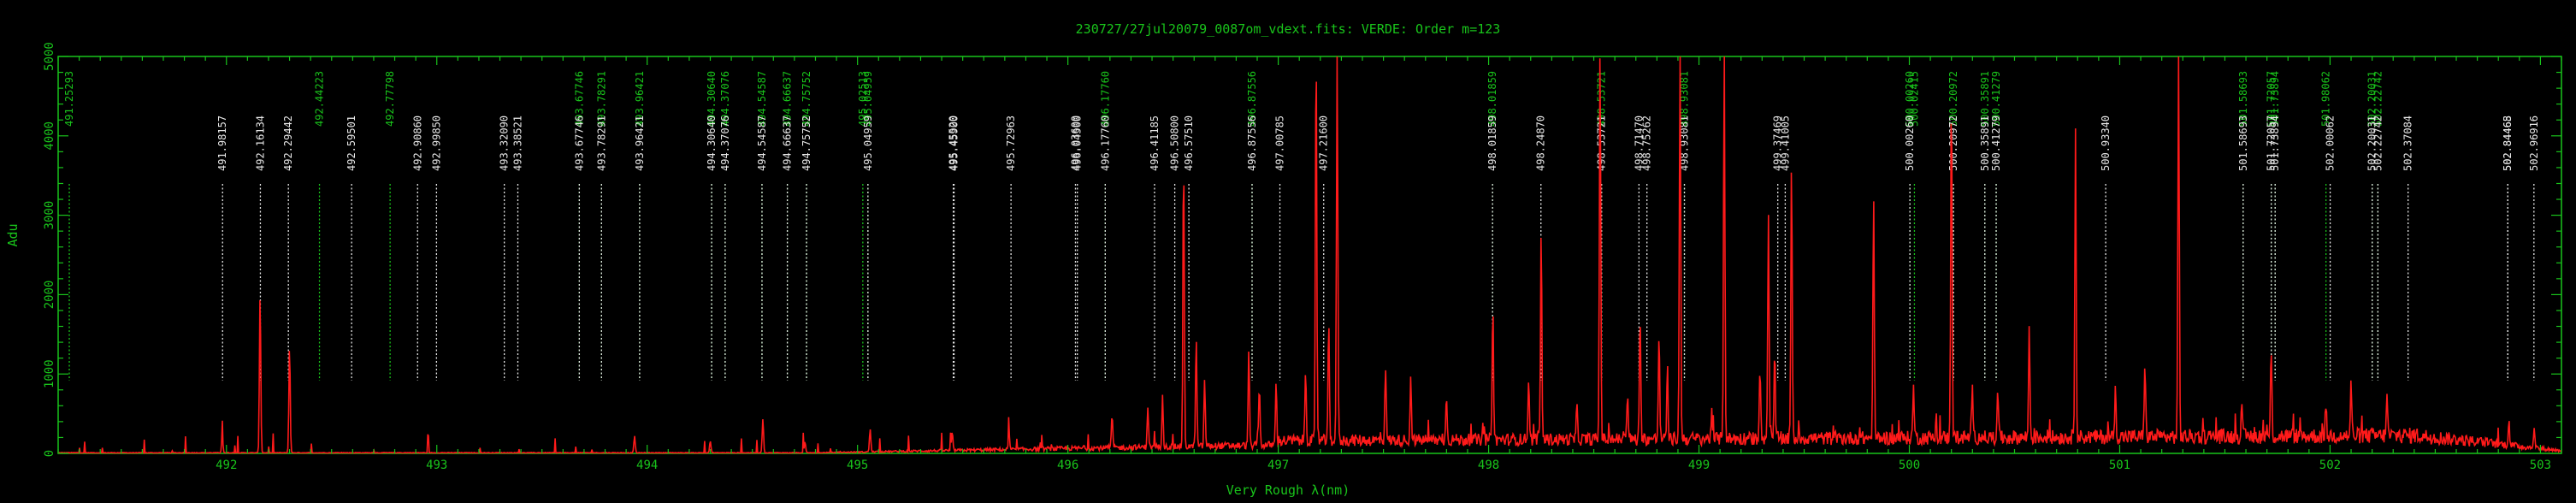  What do you see at coordinates (1914, 99) in the screenshot?
I see `reference-line-label: 500.02415` at bounding box center [1914, 99].